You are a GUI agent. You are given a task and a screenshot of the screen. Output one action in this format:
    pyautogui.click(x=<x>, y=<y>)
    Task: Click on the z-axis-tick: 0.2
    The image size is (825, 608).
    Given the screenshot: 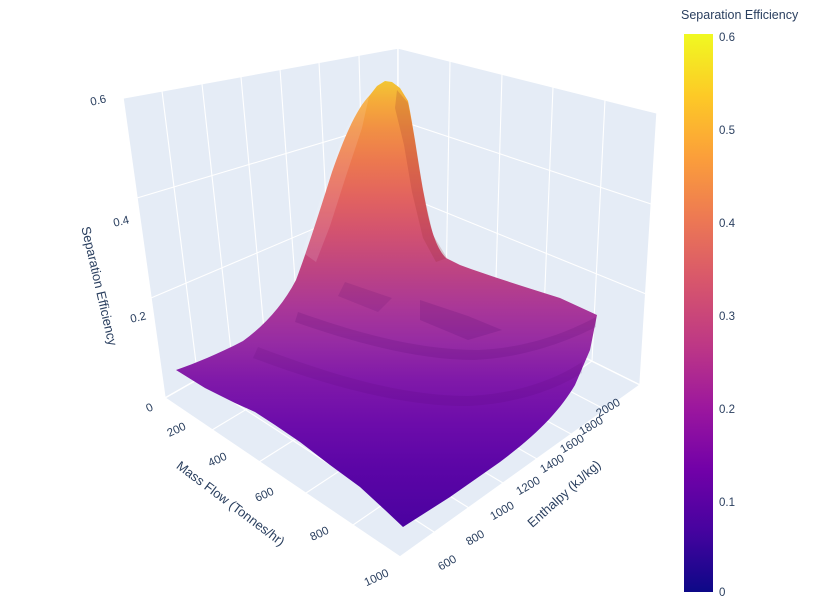 What is the action you would take?
    pyautogui.click(x=138, y=317)
    